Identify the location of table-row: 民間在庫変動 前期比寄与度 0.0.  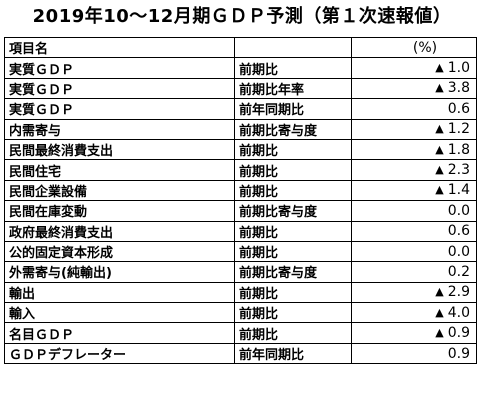
(240, 211).